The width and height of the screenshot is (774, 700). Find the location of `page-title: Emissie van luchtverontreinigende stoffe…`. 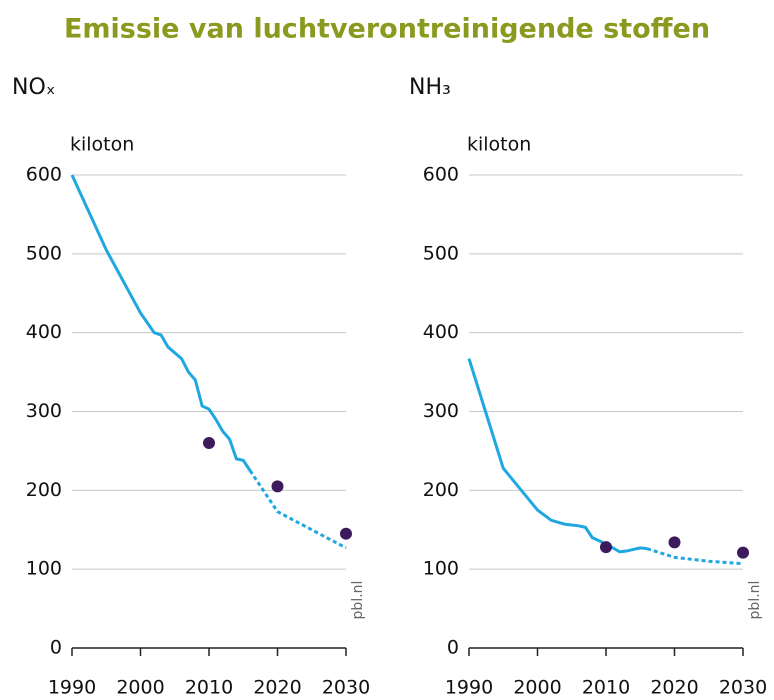

page-title: Emissie van luchtverontreinigende stoffe… is located at coordinates (387, 29).